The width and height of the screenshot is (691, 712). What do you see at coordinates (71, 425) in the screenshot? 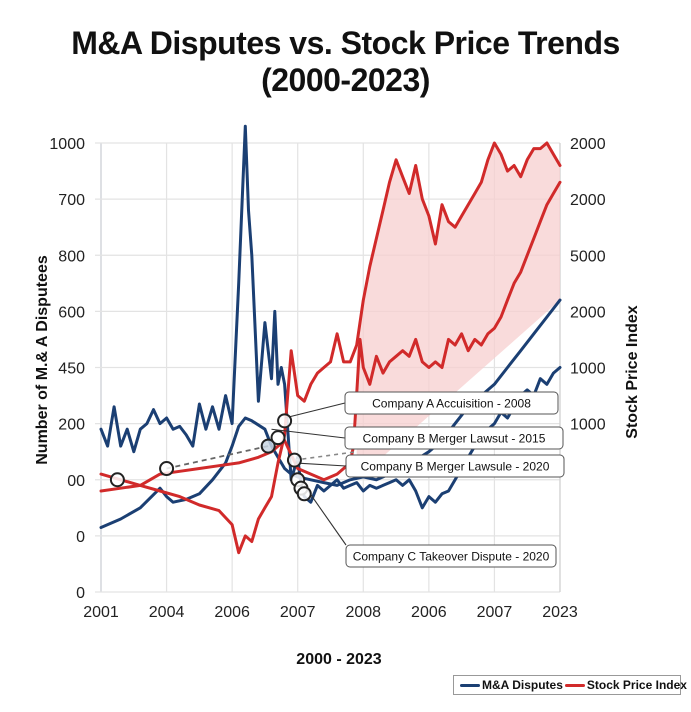
I see `y-left-tick-label: 200` at bounding box center [71, 425].